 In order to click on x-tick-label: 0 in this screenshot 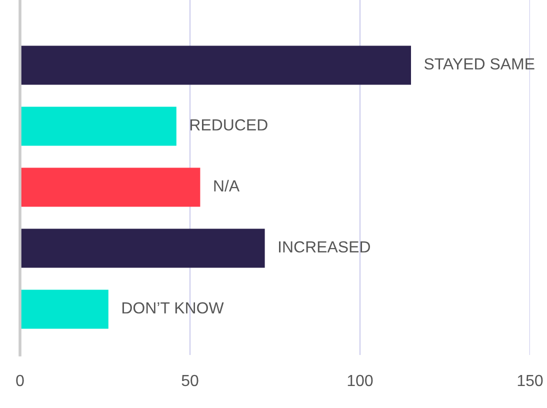, I will do `click(20, 380)`.